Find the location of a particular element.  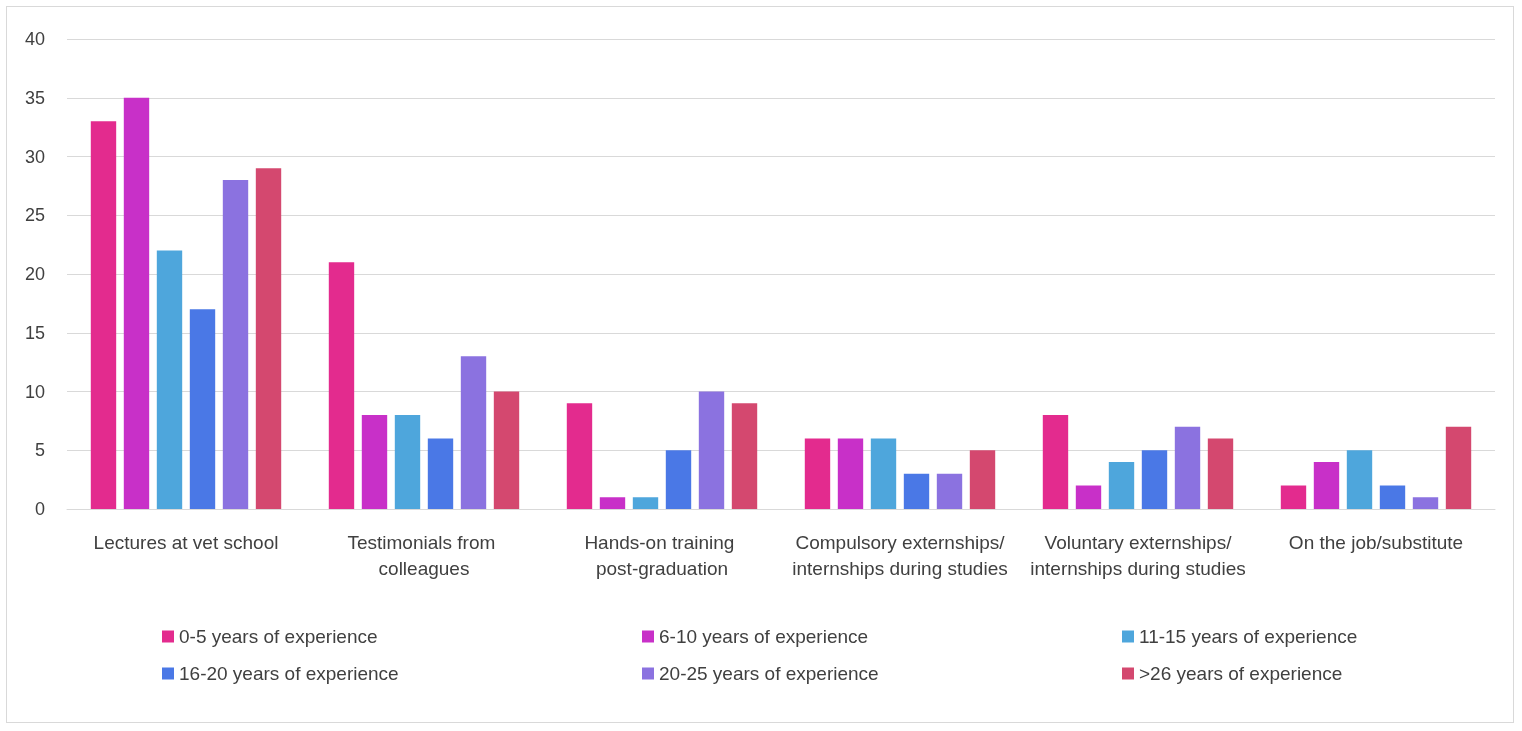

y-tick-label: 25 is located at coordinates (34, 215).